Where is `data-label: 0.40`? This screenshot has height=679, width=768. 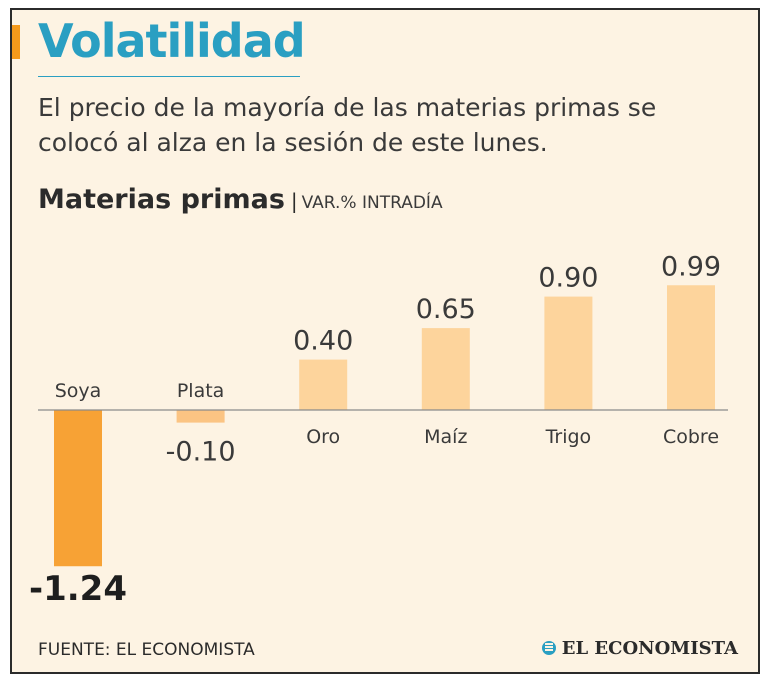
data-label: 0.40 is located at coordinates (323, 341).